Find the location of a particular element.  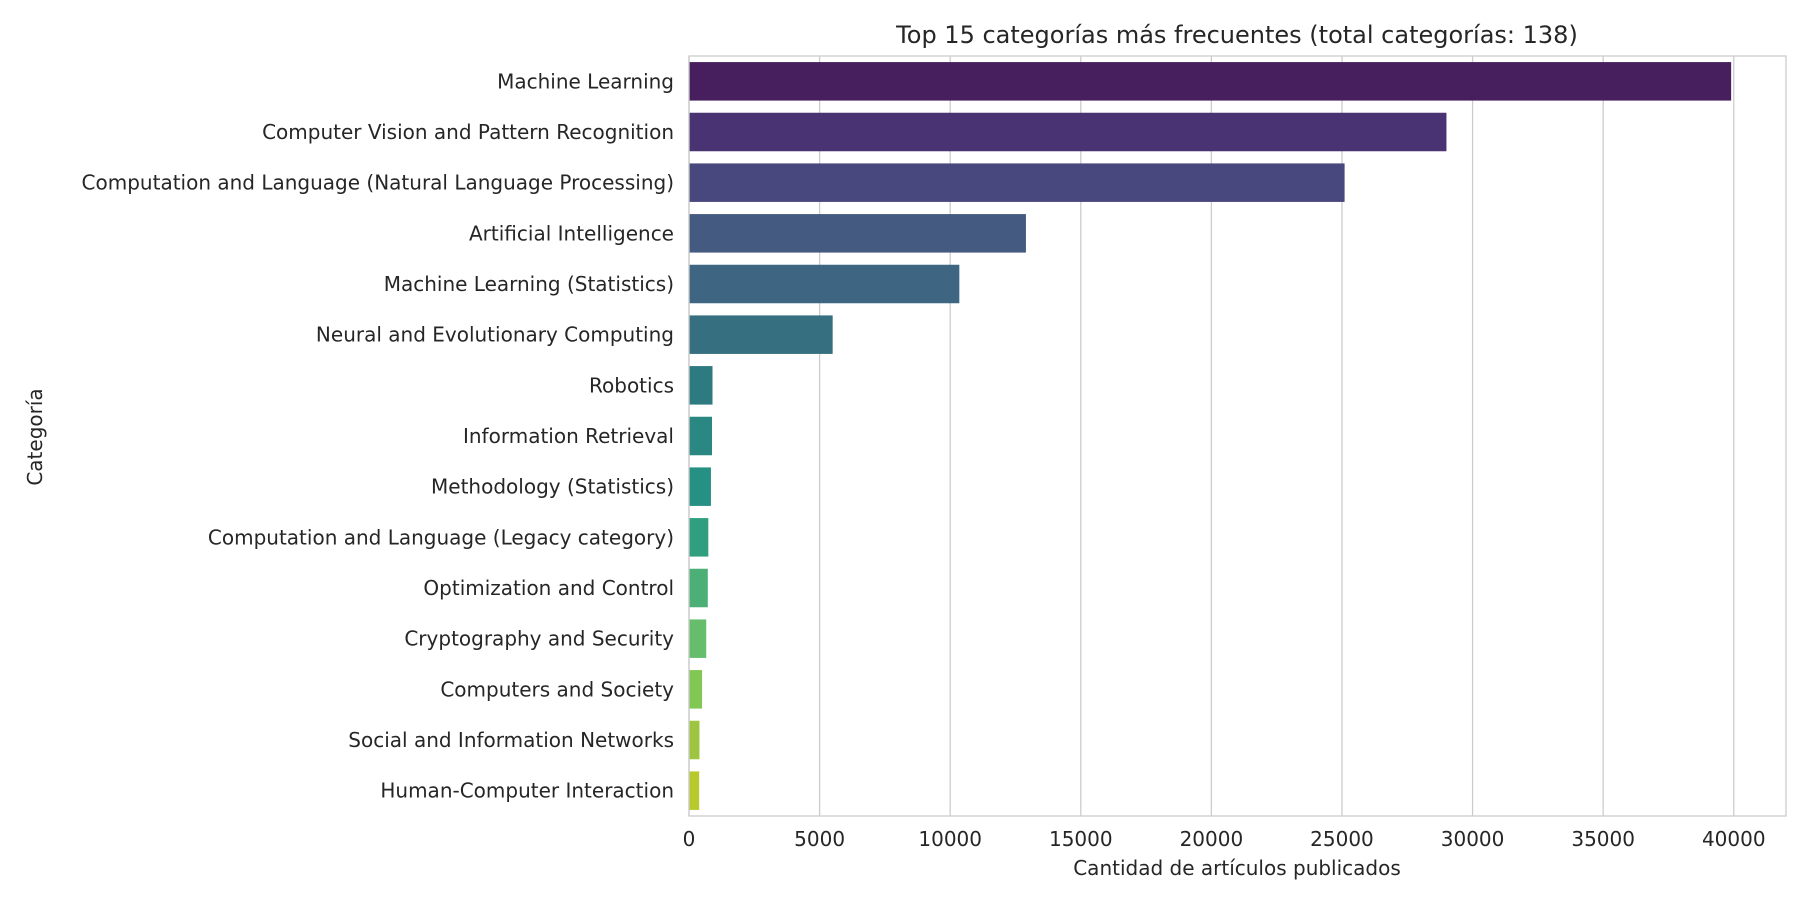

x-tick-label: 10000 is located at coordinates (950, 839).